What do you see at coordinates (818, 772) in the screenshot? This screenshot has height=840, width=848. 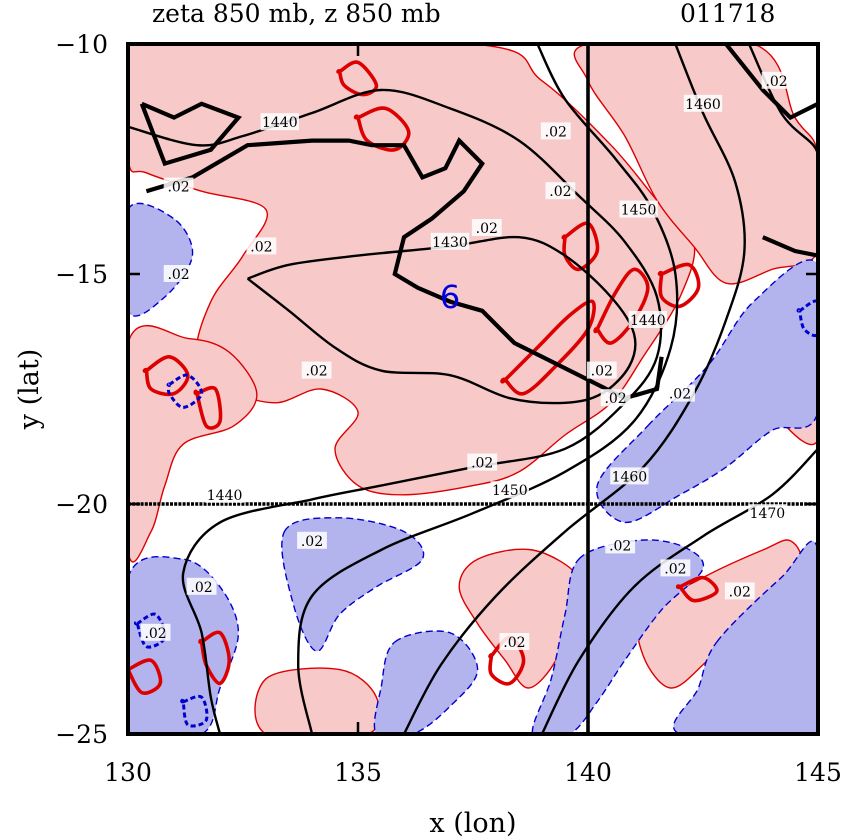 I see `x-tick-label: 145` at bounding box center [818, 772].